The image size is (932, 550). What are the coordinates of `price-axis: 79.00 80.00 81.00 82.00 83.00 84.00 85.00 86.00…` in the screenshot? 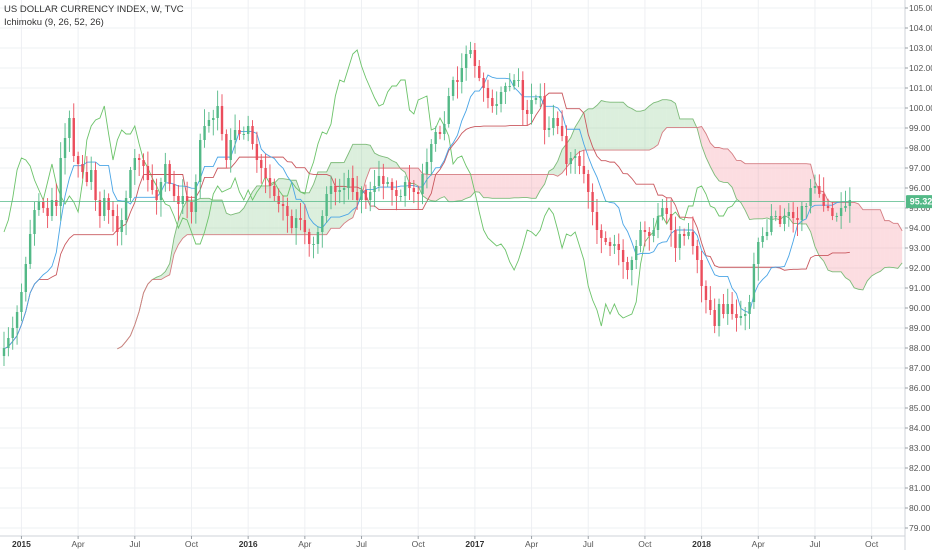 It's located at (918, 275).